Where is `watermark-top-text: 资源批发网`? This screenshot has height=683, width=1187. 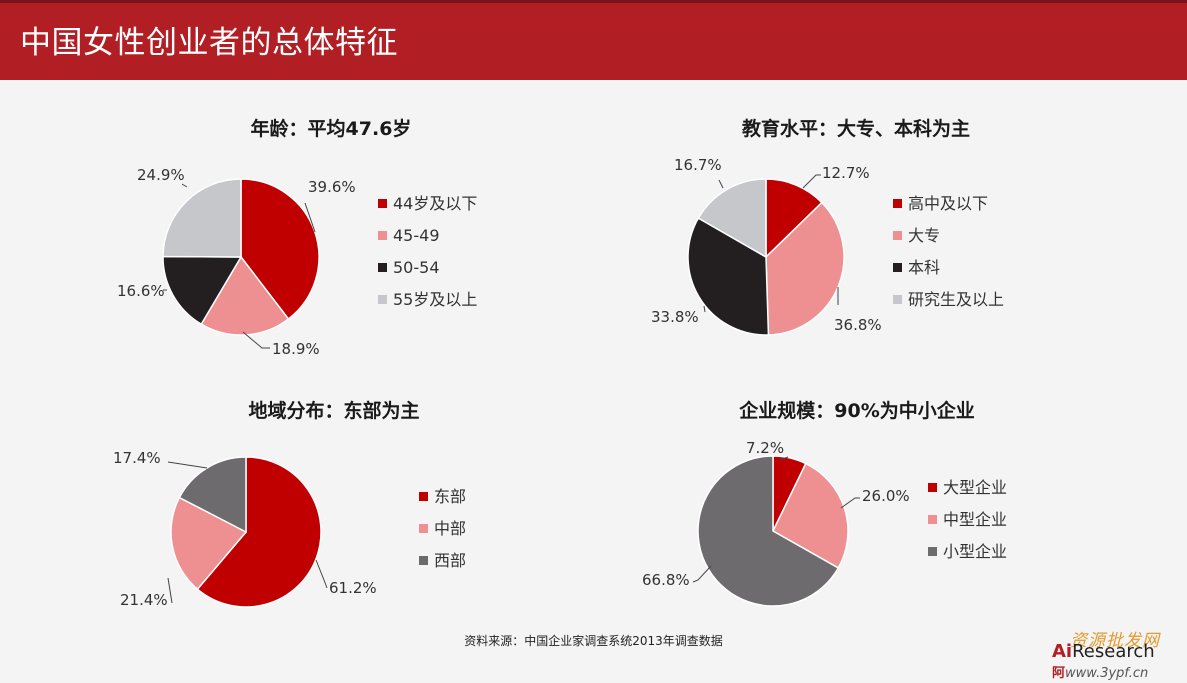 watermark-top-text: 资源批发网 is located at coordinates (1115, 641).